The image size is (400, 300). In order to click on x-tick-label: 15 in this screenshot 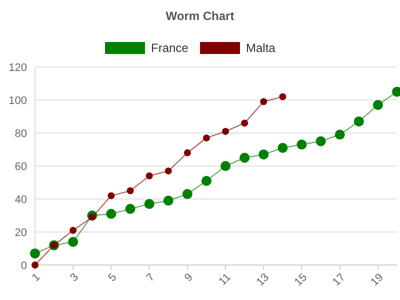, I will do `click(301, 280)`.